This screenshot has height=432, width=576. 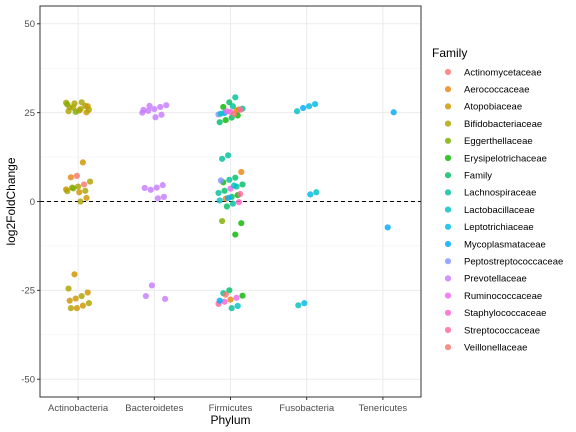 What do you see at coordinates (29, 24) in the screenshot?
I see `y-tick-label: 50` at bounding box center [29, 24].